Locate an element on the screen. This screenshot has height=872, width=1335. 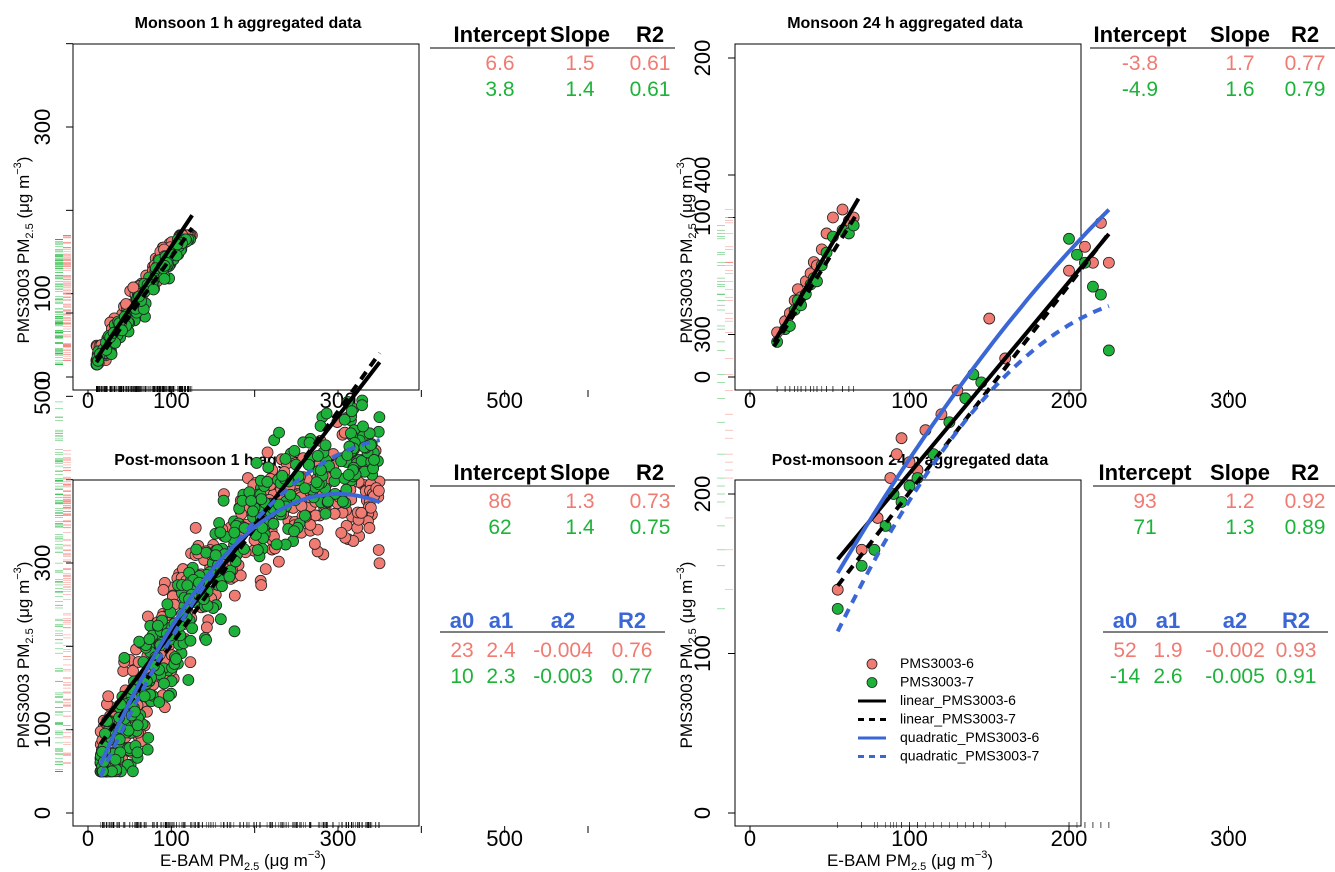
table-cell: -14 is located at coordinates (1125, 676).